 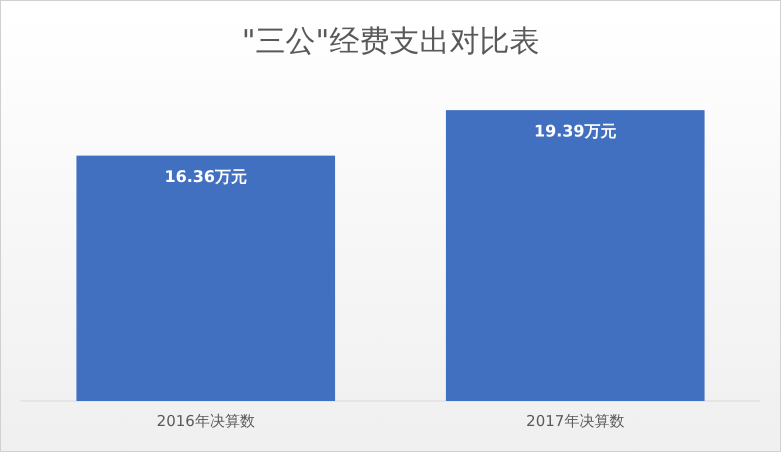 I want to click on chart-title: "三公"经费支出对比表, so click(x=391, y=41).